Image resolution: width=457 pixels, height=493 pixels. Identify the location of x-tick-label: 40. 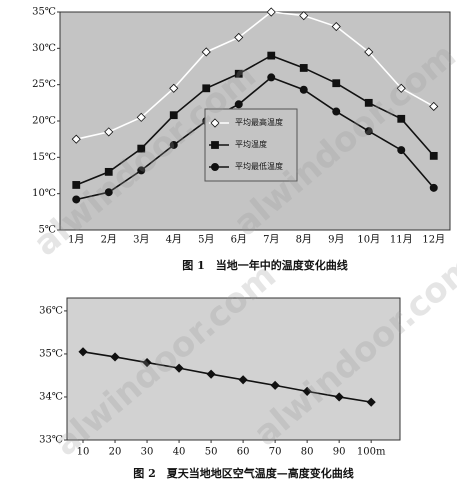
(179, 452).